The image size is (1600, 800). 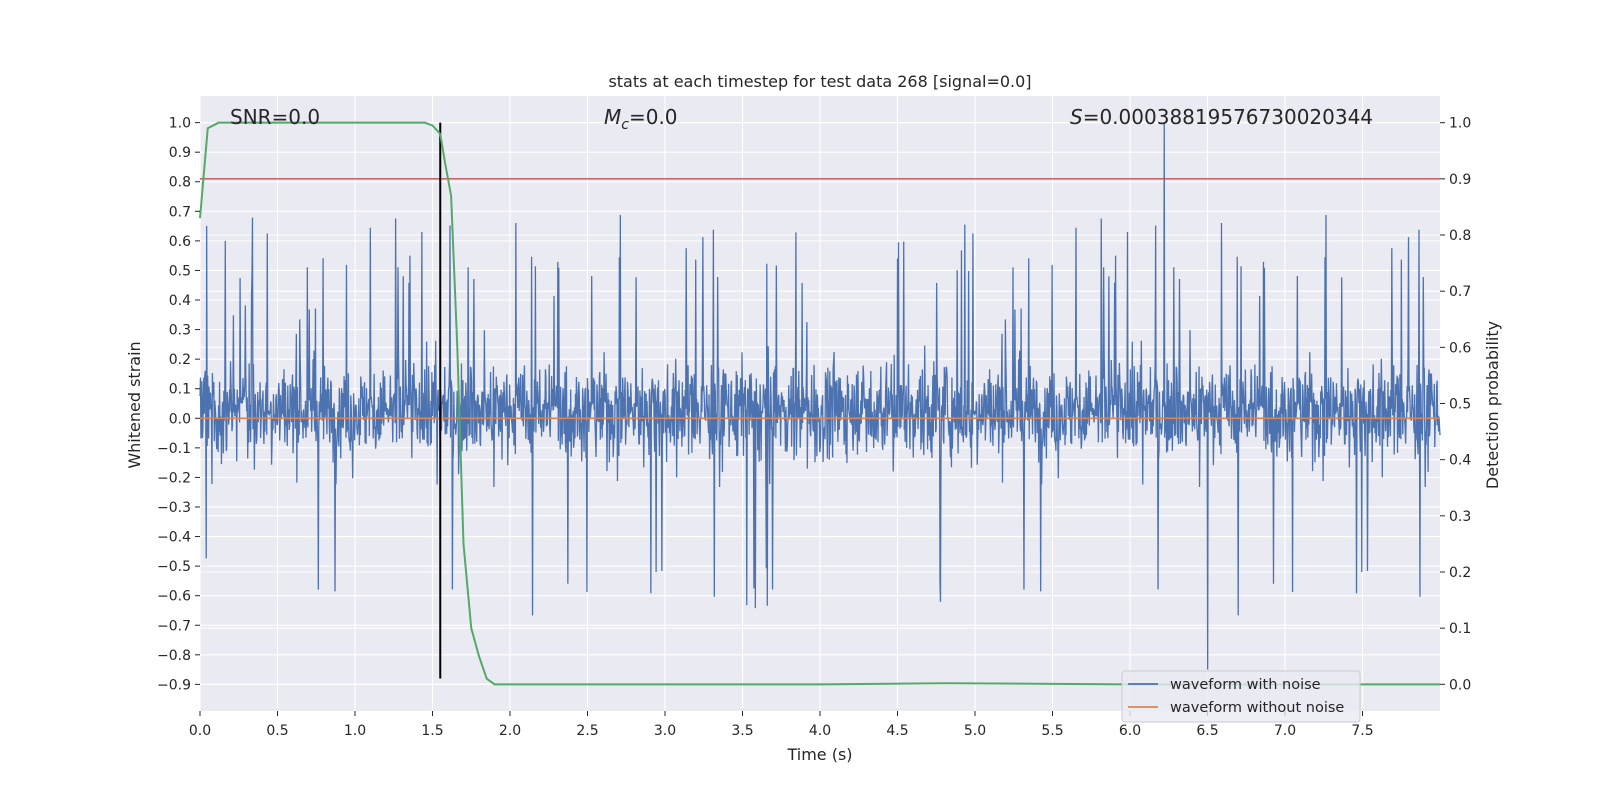 I want to click on y-tick-label: 0.7, so click(x=180, y=212).